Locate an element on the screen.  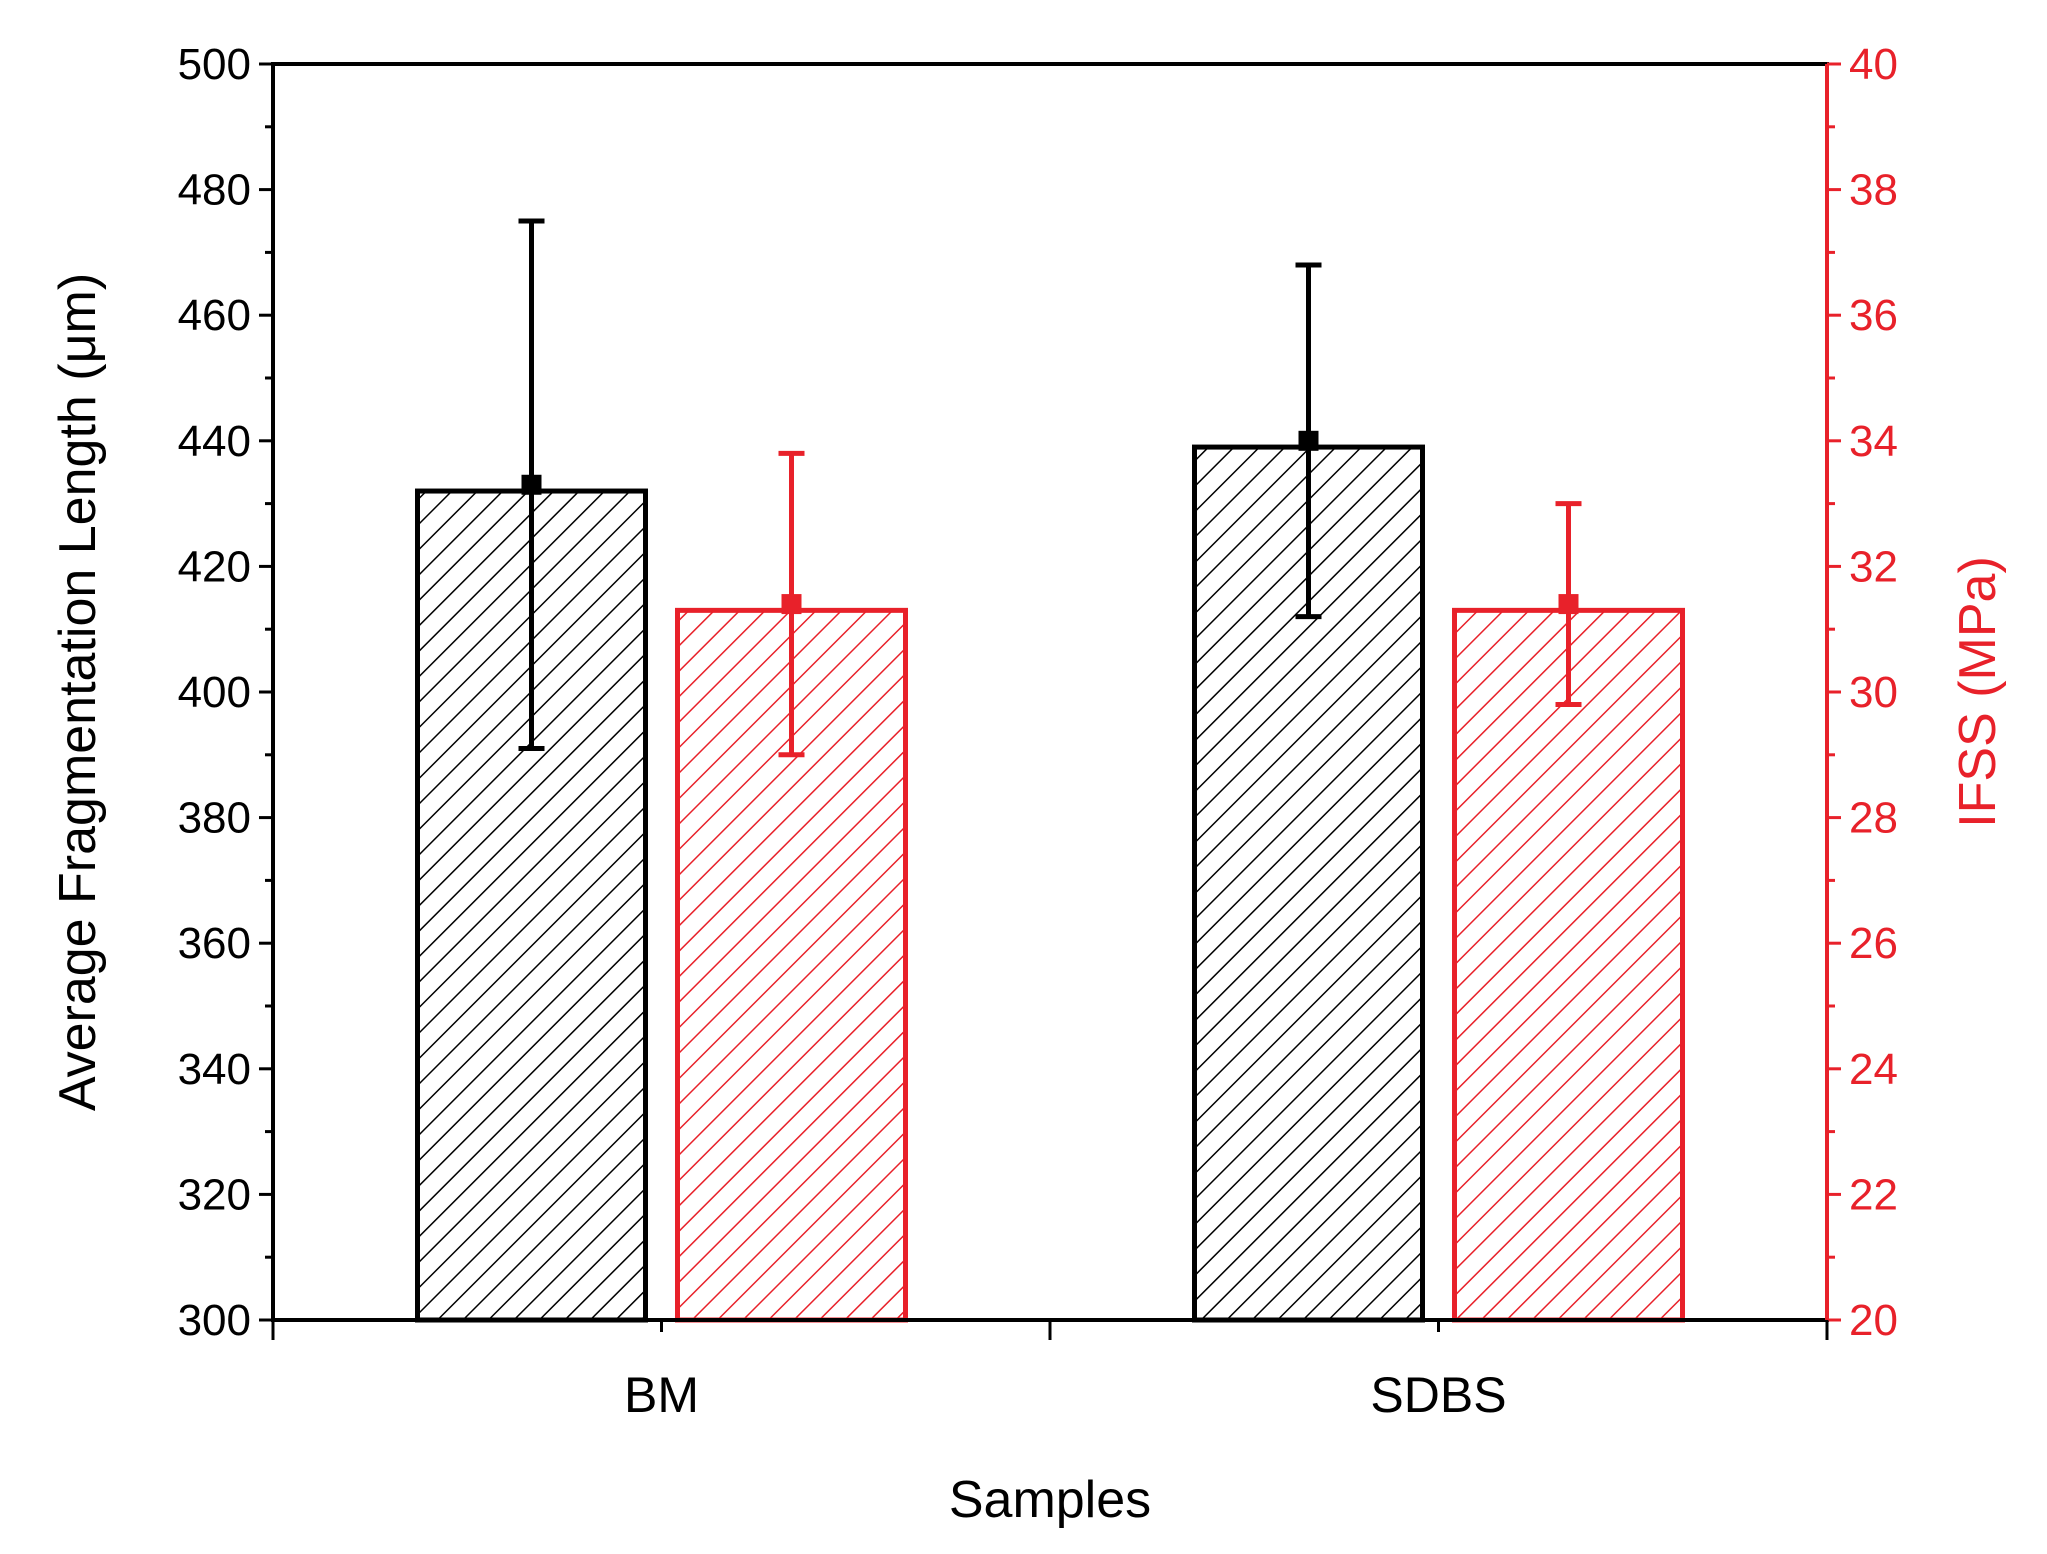
x-axis: BM SDBS is located at coordinates (1050, 1371).